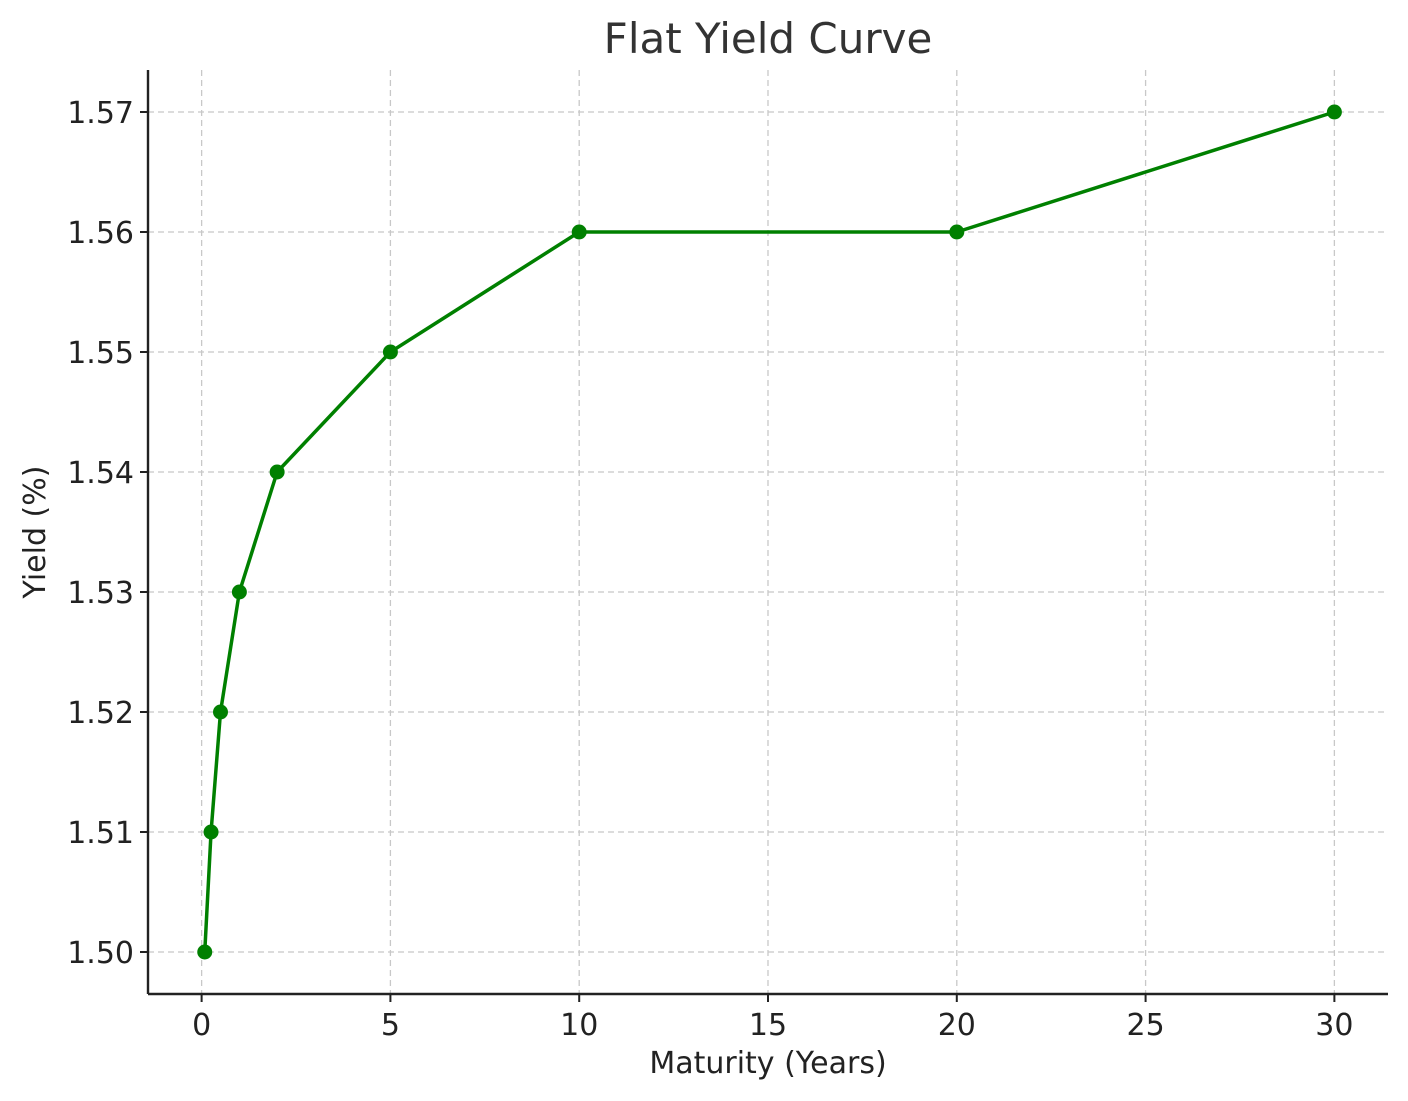 The width and height of the screenshot is (1408, 1101). Describe the element at coordinates (579, 1025) in the screenshot. I see `x-tick-label: 10` at that location.